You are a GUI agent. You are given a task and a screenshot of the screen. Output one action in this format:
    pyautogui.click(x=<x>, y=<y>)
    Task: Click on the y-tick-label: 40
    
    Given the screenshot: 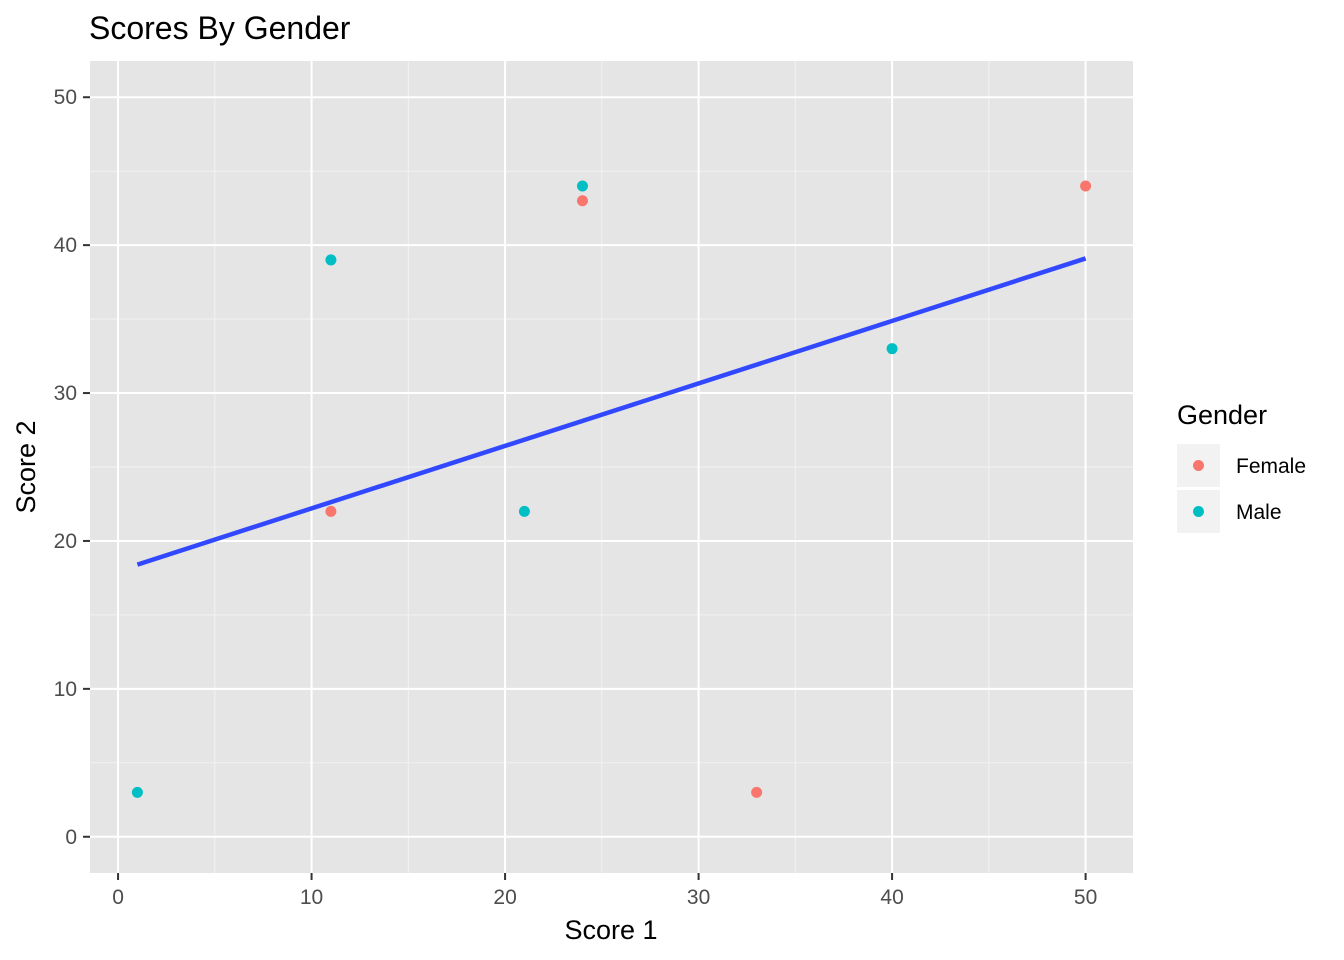 What is the action you would take?
    pyautogui.click(x=65, y=245)
    